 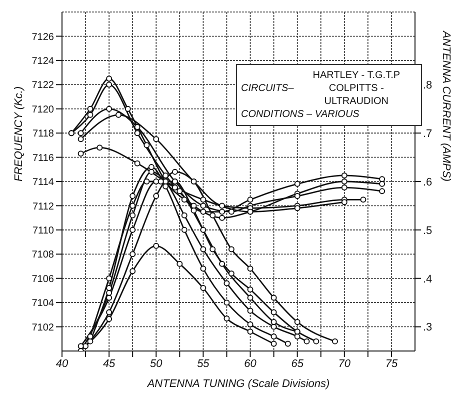 What do you see at coordinates (109, 364) in the screenshot?
I see `x-tick-label: 45` at bounding box center [109, 364].